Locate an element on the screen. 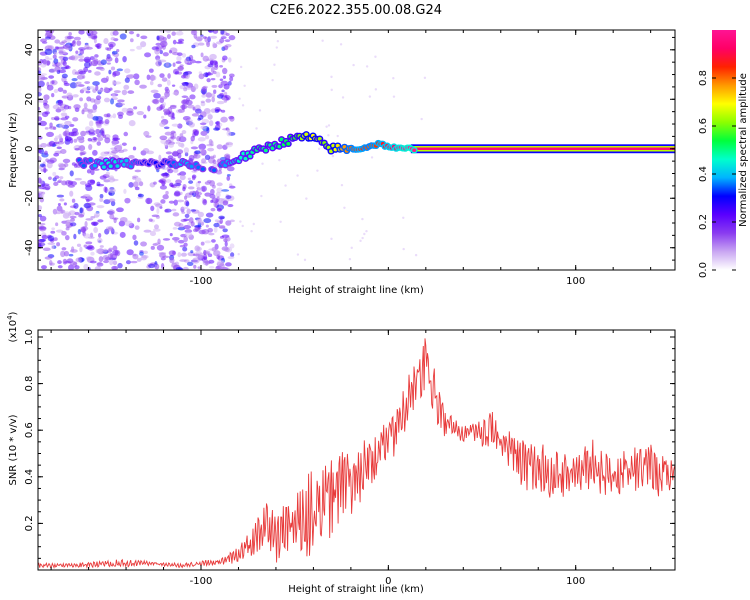 The image size is (750, 600). spectrogram-xlabel: Height of straight line (km) is located at coordinates (356, 290).